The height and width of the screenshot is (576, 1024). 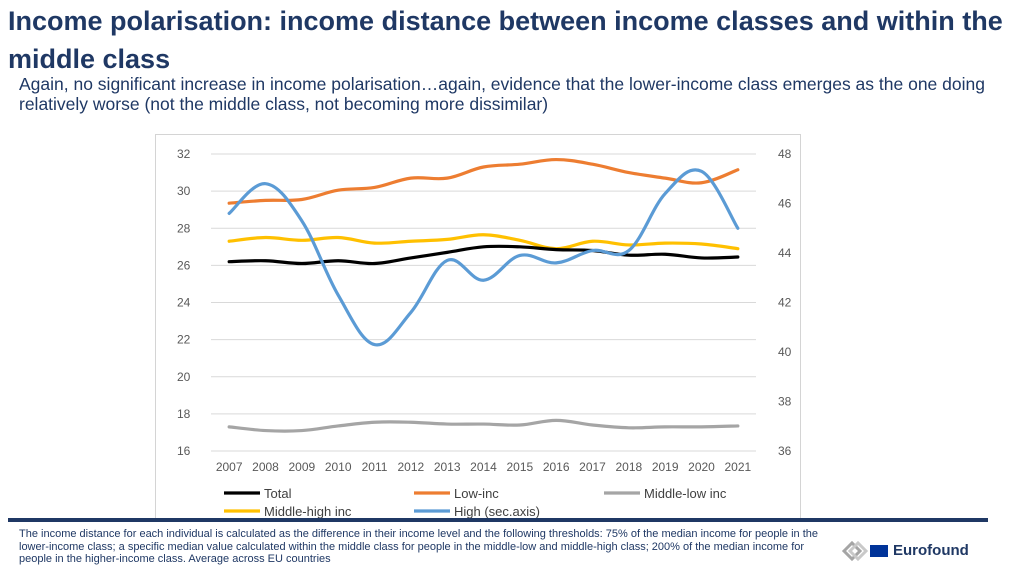 I want to click on x-tick-label: 2011, so click(x=375, y=467).